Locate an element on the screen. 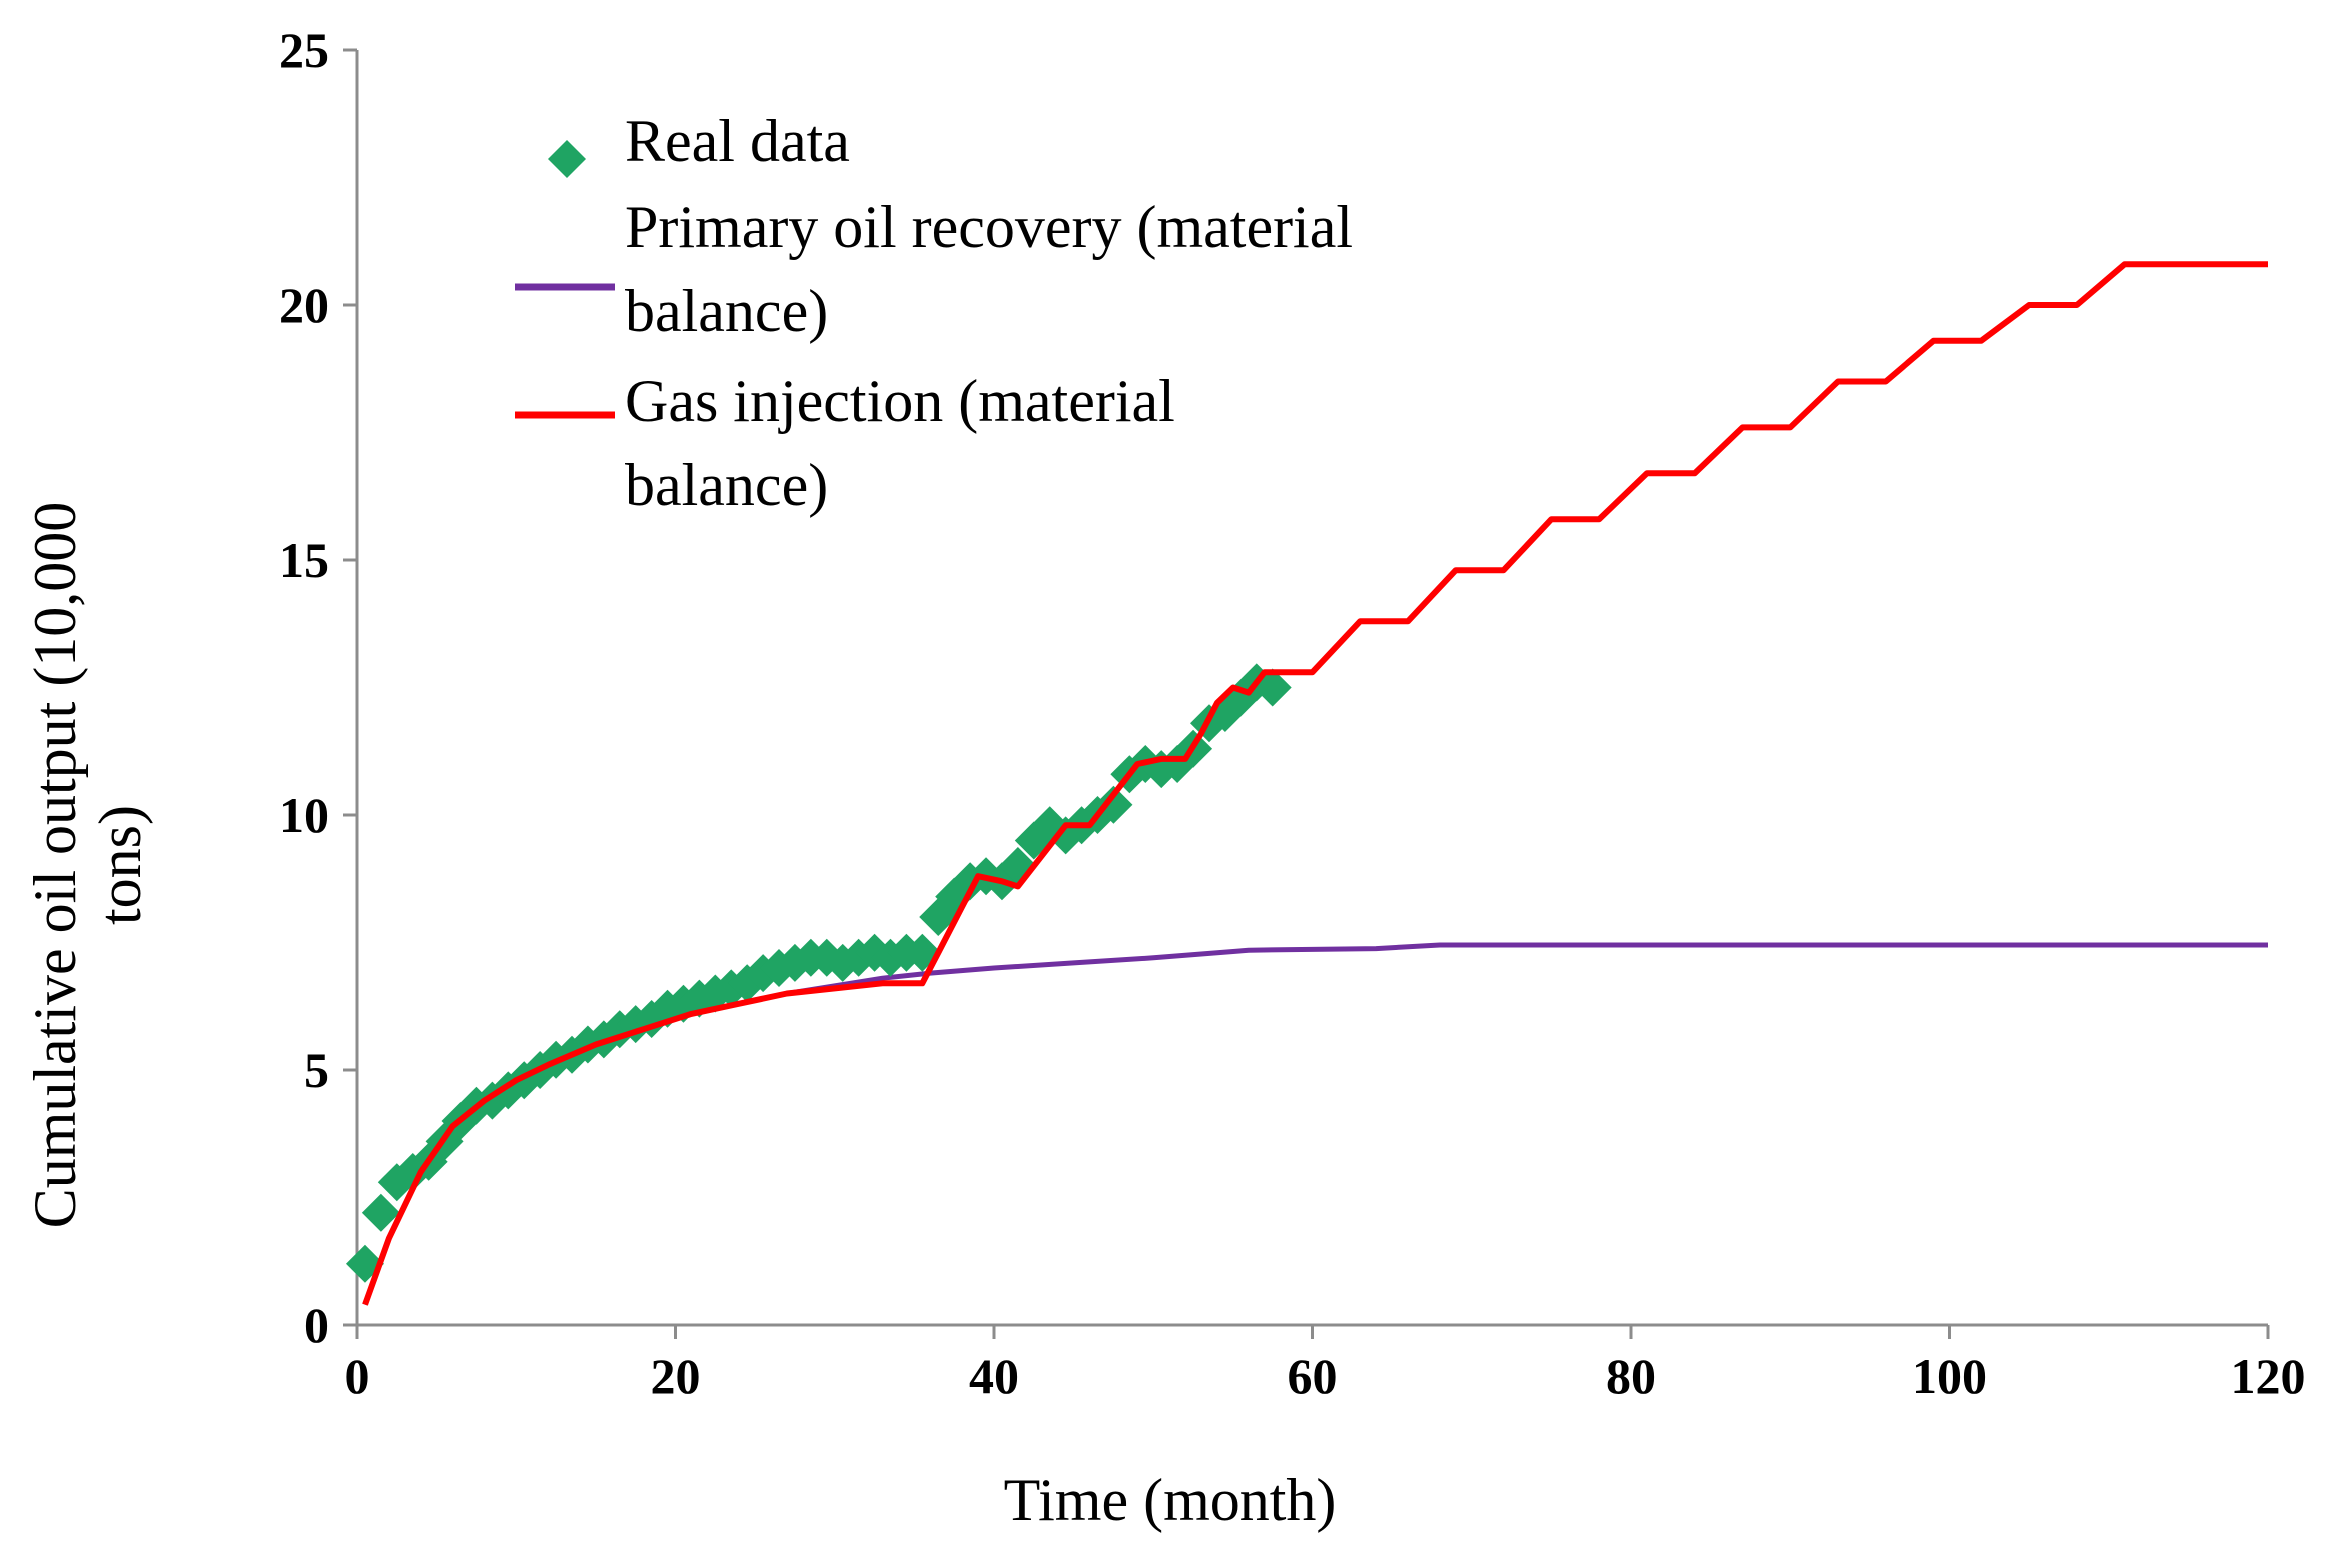 The image size is (2338, 1548). legend-label-primary-line-2: balance) is located at coordinates (726, 311).